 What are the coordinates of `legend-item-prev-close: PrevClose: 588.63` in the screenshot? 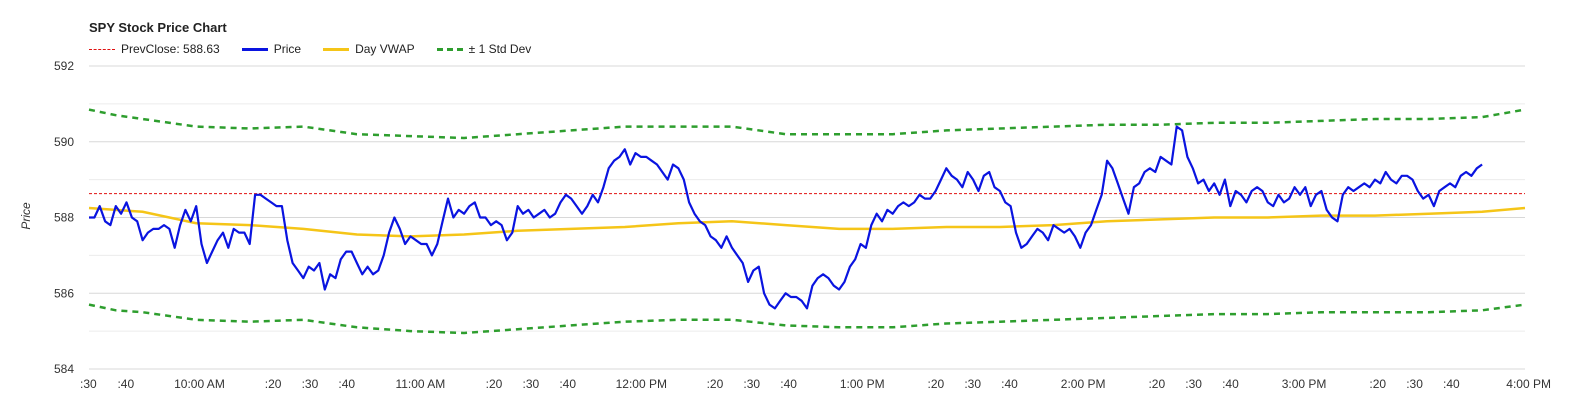 It's located at (154, 49).